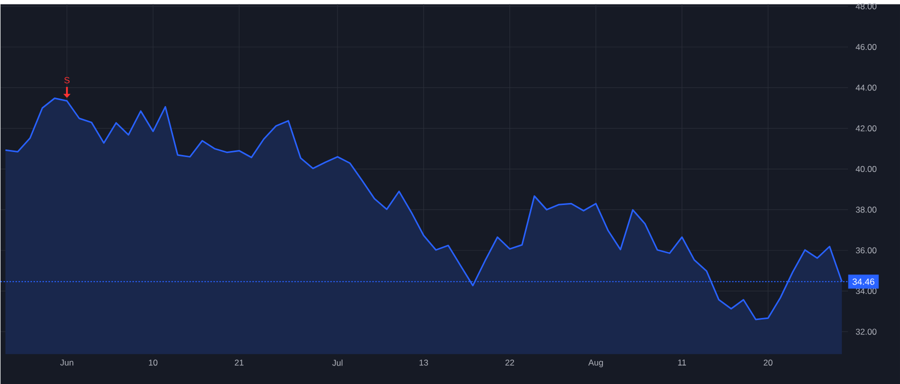  What do you see at coordinates (866, 169) in the screenshot?
I see `y-tick-label: 40.00` at bounding box center [866, 169].